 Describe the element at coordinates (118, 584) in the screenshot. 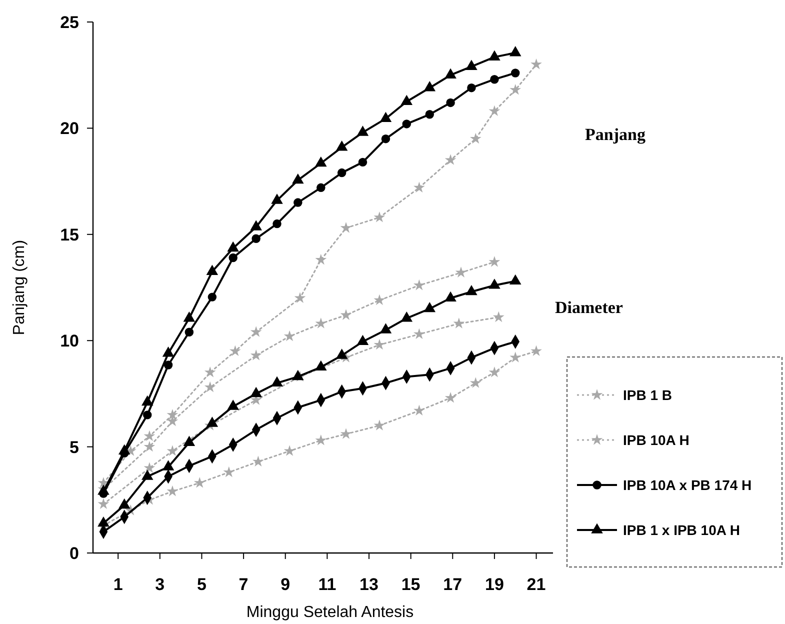

I see `x-tick-label: 1` at that location.